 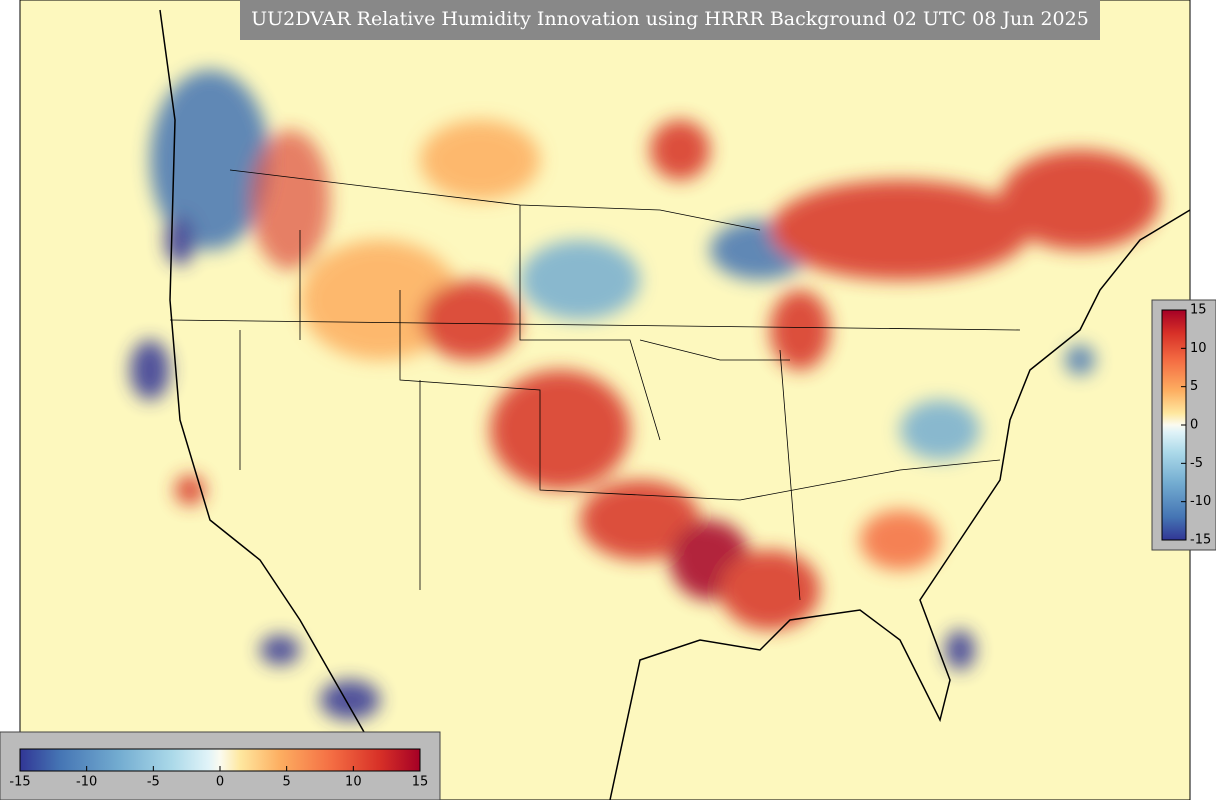 I want to click on title-box, so click(x=670, y=20).